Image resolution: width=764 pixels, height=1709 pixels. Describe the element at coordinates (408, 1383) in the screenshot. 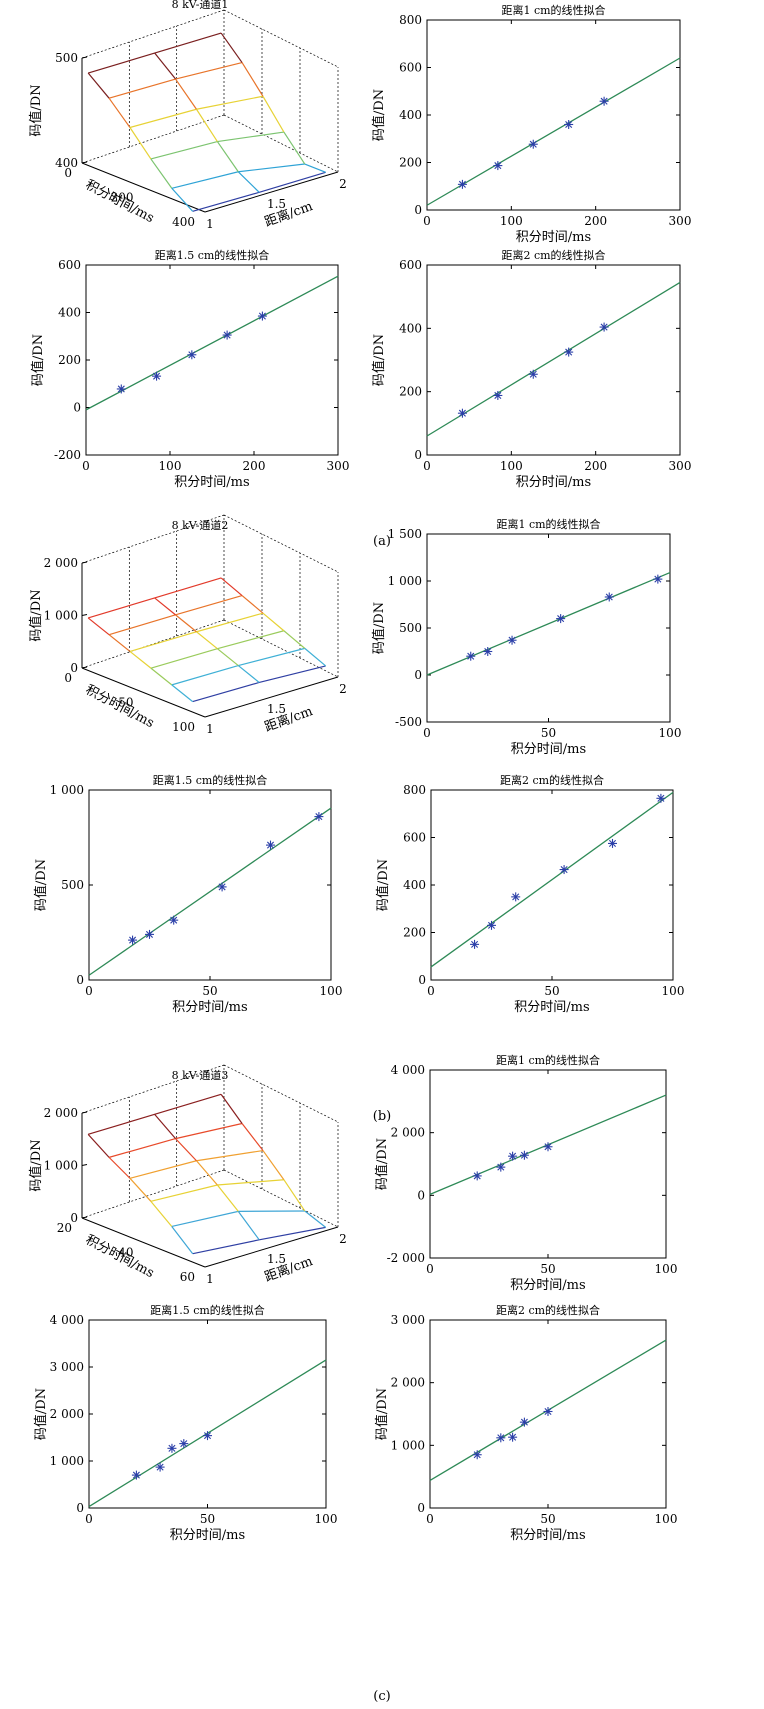

I see `y-tick-label: 2 000` at that location.